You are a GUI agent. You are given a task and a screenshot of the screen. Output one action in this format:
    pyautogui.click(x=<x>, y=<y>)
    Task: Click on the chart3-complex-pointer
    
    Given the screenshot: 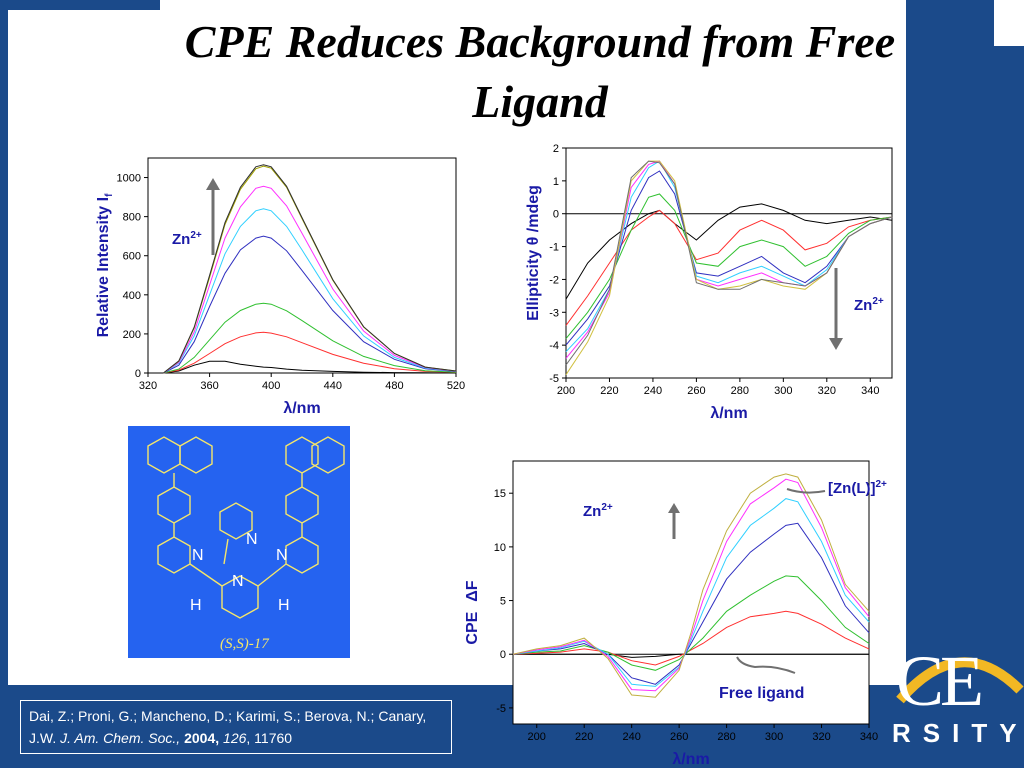 What is the action you would take?
    pyautogui.click(x=806, y=491)
    